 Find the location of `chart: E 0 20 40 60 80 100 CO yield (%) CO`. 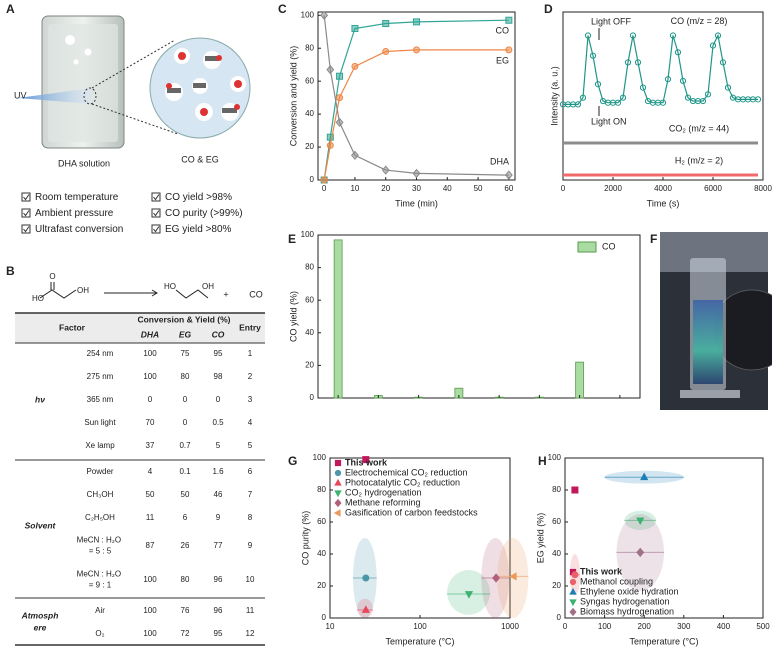

chart: E 0 20 40 60 80 100 CO yield (%) CO is located at coordinates (464, 316).